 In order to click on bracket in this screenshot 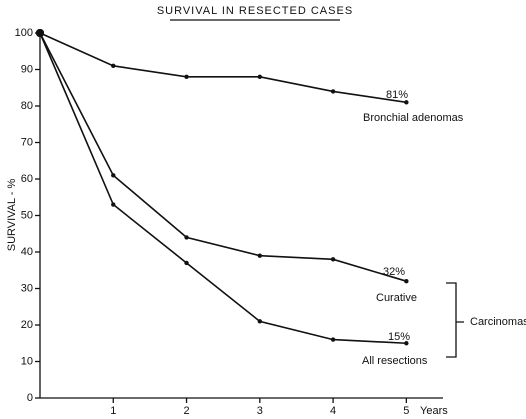, I will do `click(455, 320)`.